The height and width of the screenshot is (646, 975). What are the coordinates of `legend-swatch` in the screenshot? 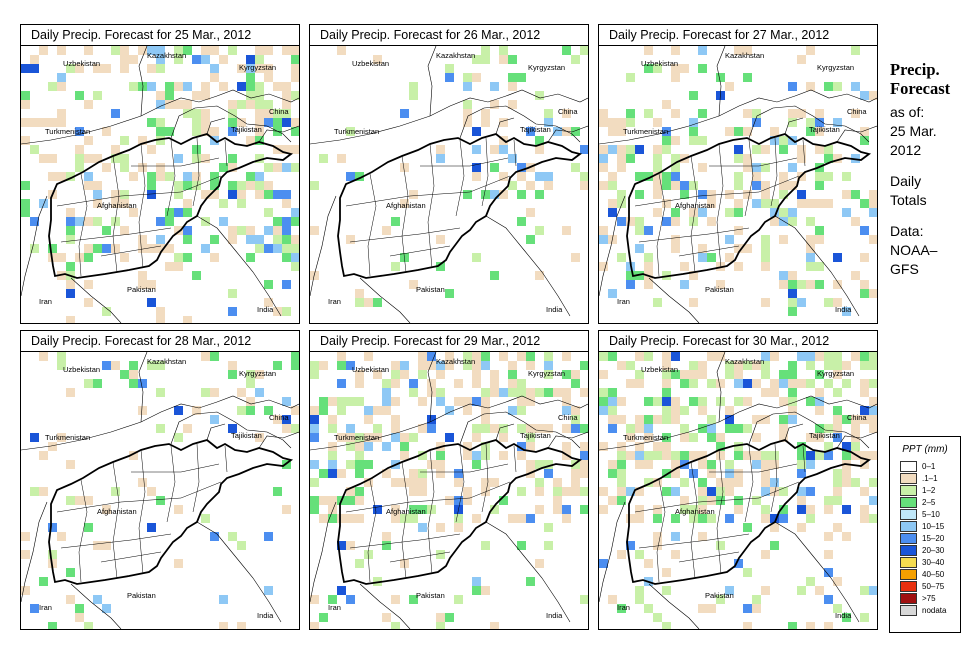 It's located at (908, 574).